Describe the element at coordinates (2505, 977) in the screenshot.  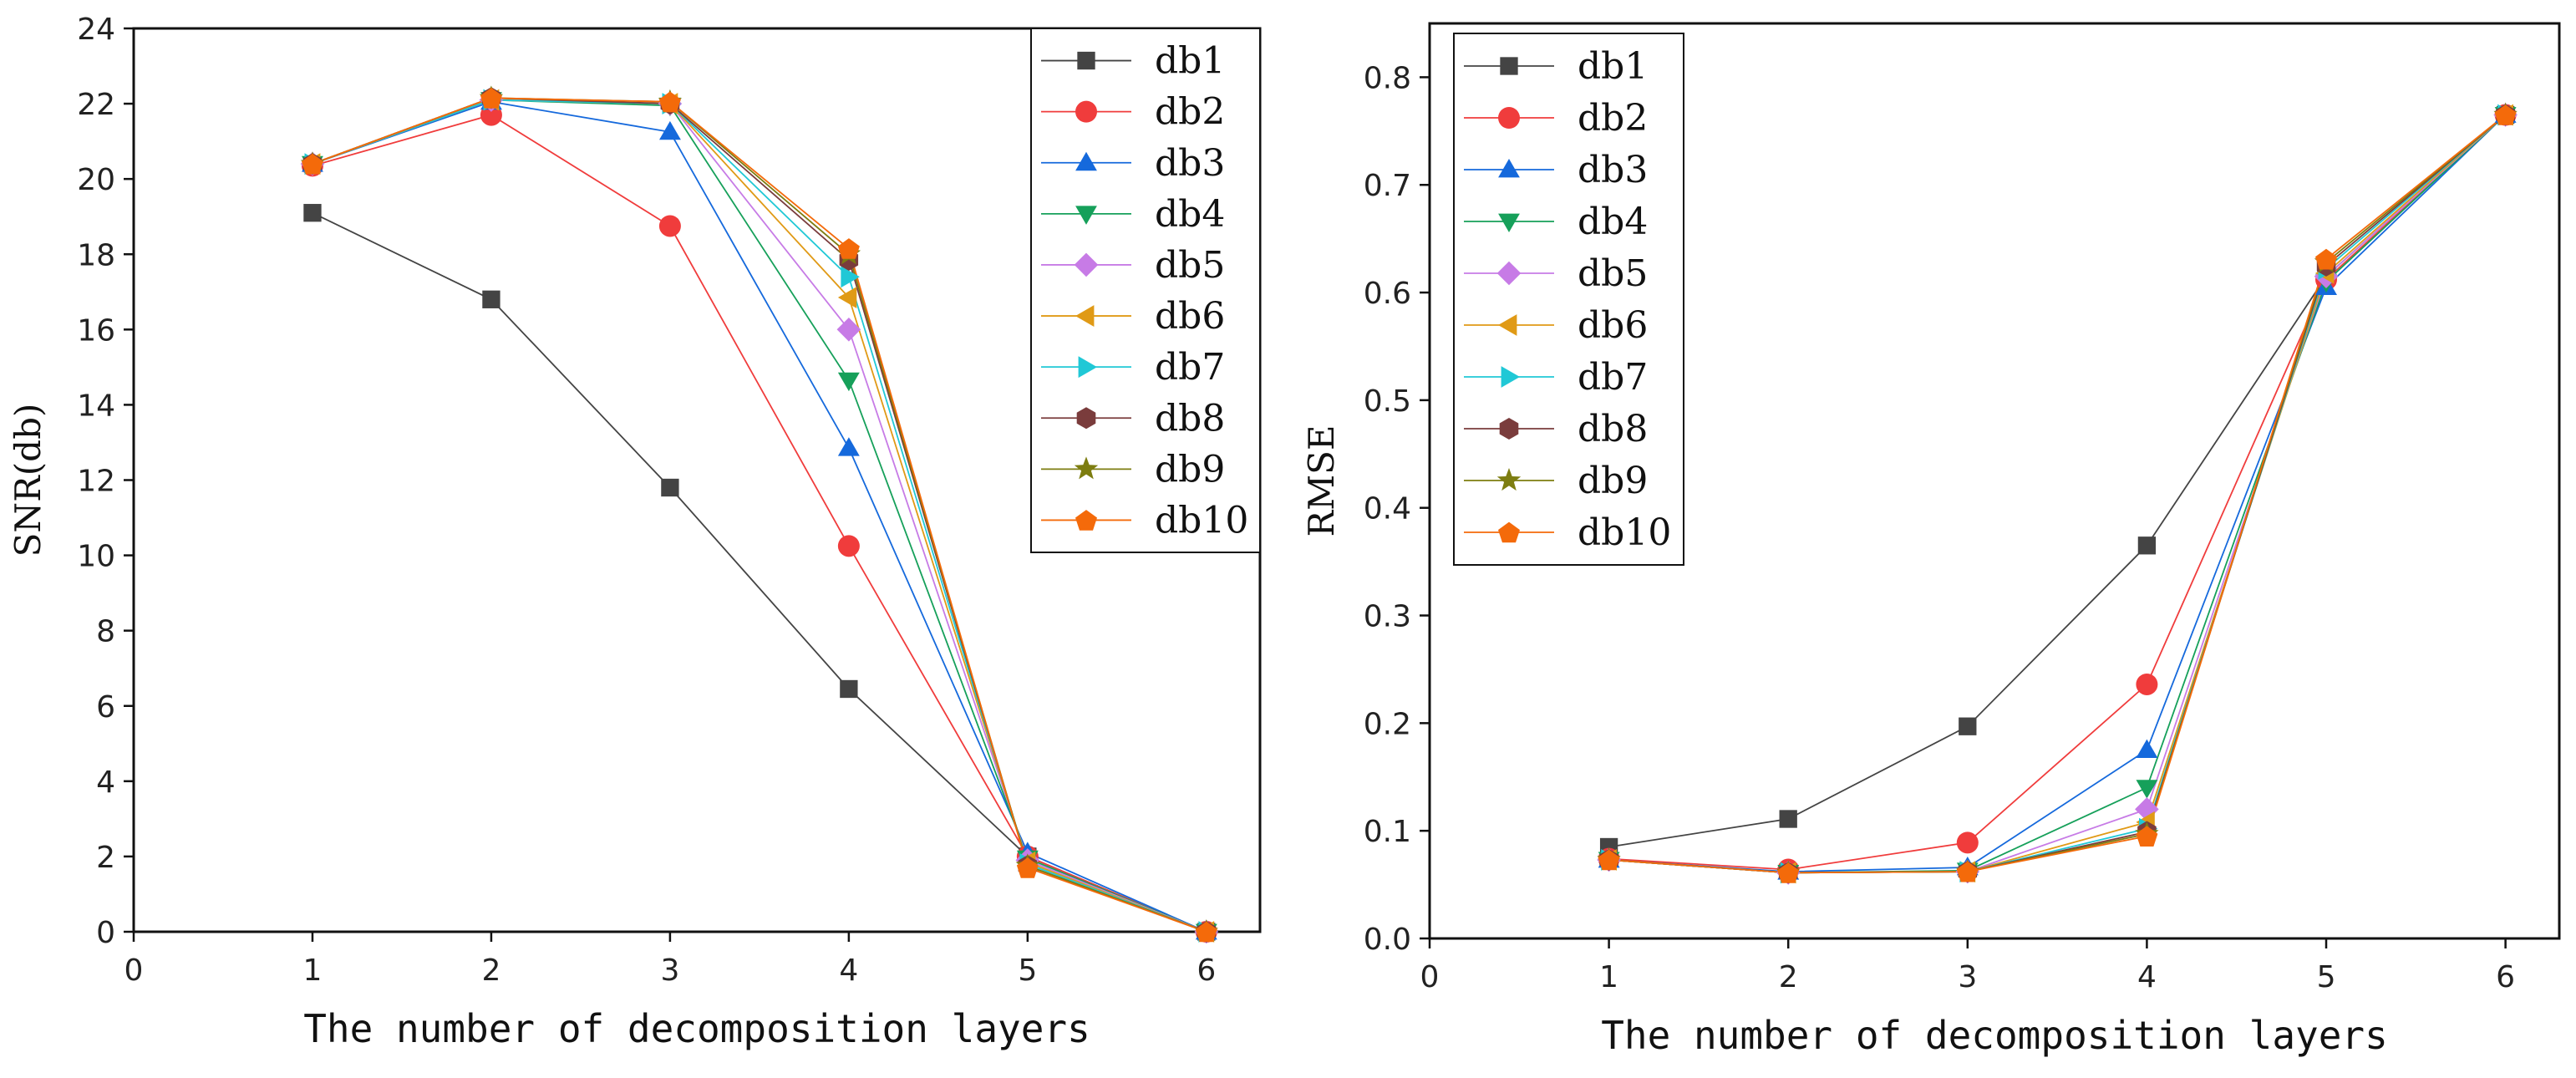
I see `rmse-x-tick-label: 6` at that location.